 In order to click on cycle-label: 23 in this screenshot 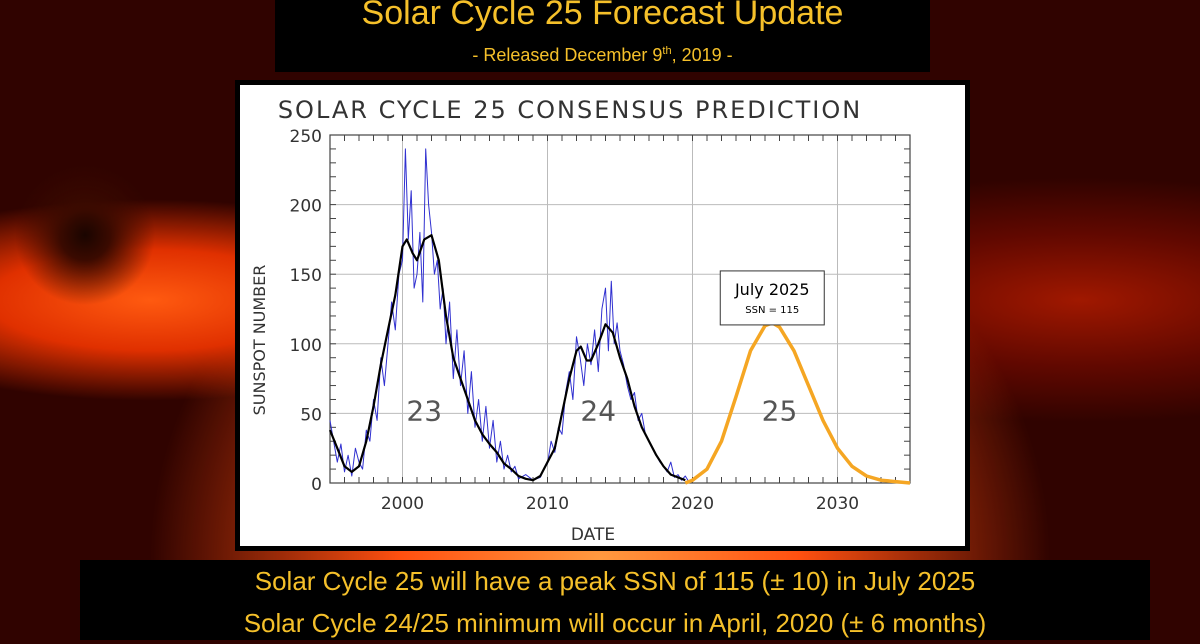, I will do `click(424, 410)`.